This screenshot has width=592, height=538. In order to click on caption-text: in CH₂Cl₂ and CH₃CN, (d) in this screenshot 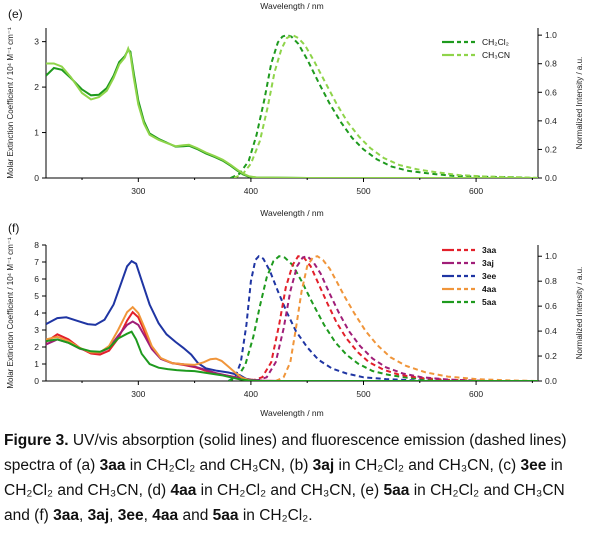, I will do `click(283, 478)`.